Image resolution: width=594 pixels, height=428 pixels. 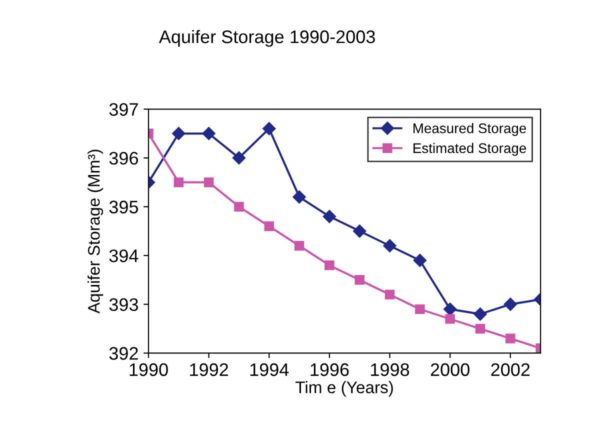 What do you see at coordinates (344, 389) in the screenshot?
I see `x-axis-title: Tim e (Years)` at bounding box center [344, 389].